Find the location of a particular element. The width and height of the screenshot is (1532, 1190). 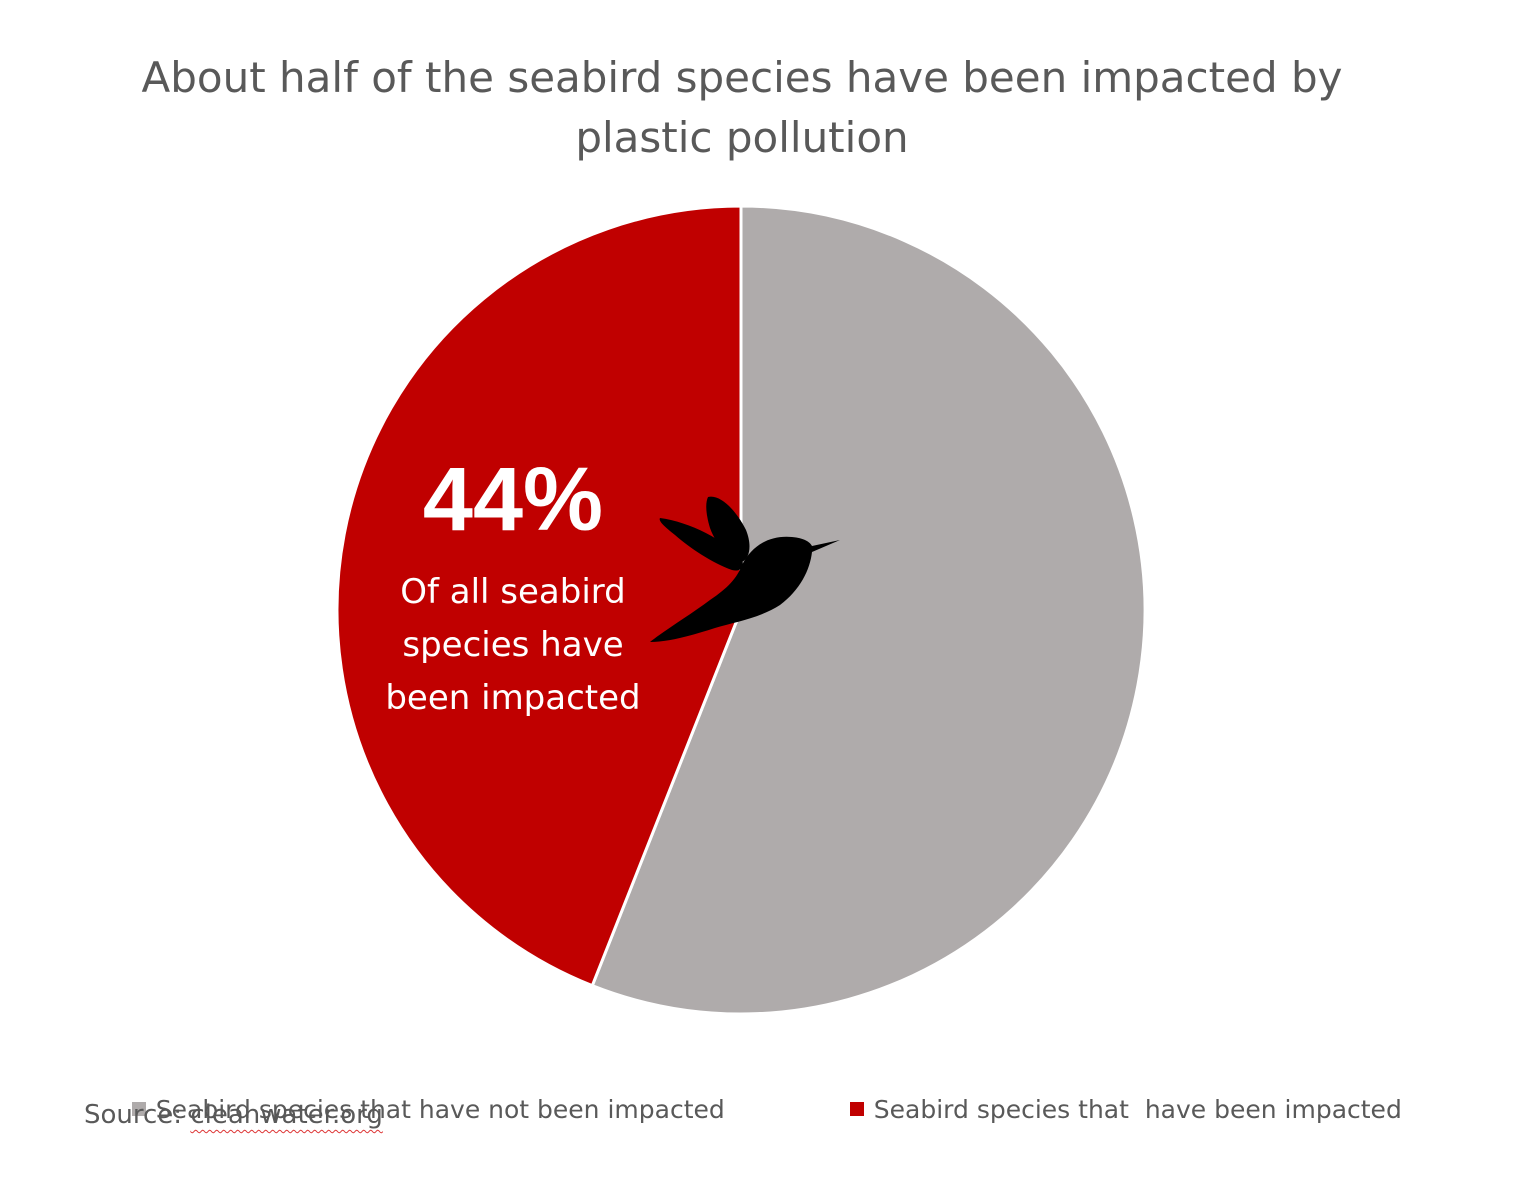

chart-title-line-2: plastic pollution is located at coordinates (742, 137).